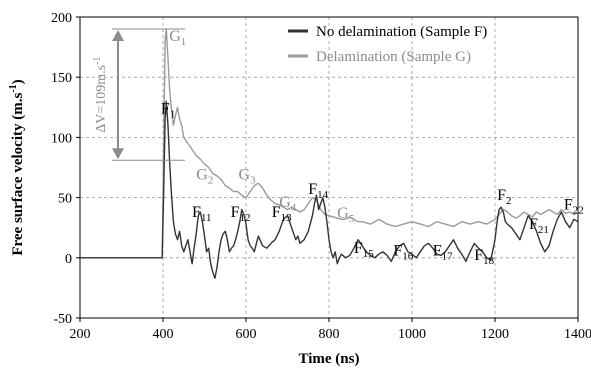 The image size is (591, 373). I want to click on peak-label-f12: F12, so click(241, 214).